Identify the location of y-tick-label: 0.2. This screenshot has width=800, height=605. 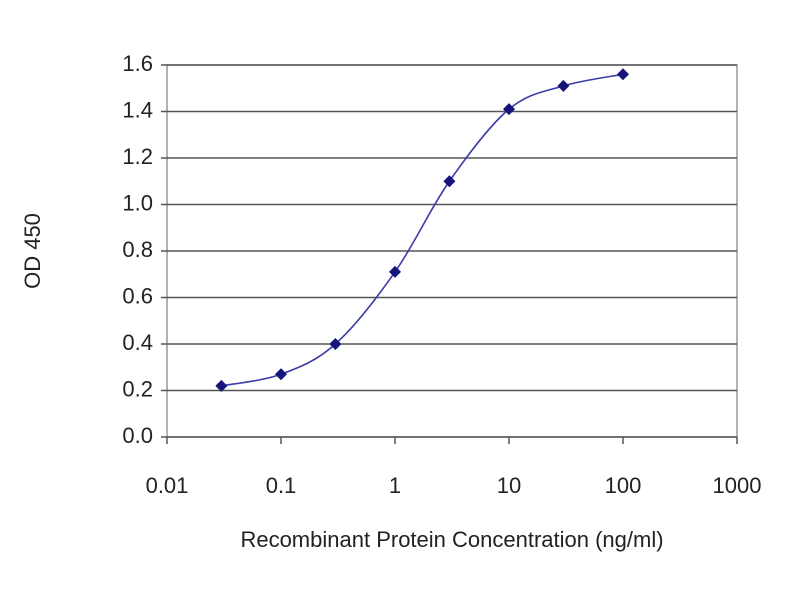
(137, 388).